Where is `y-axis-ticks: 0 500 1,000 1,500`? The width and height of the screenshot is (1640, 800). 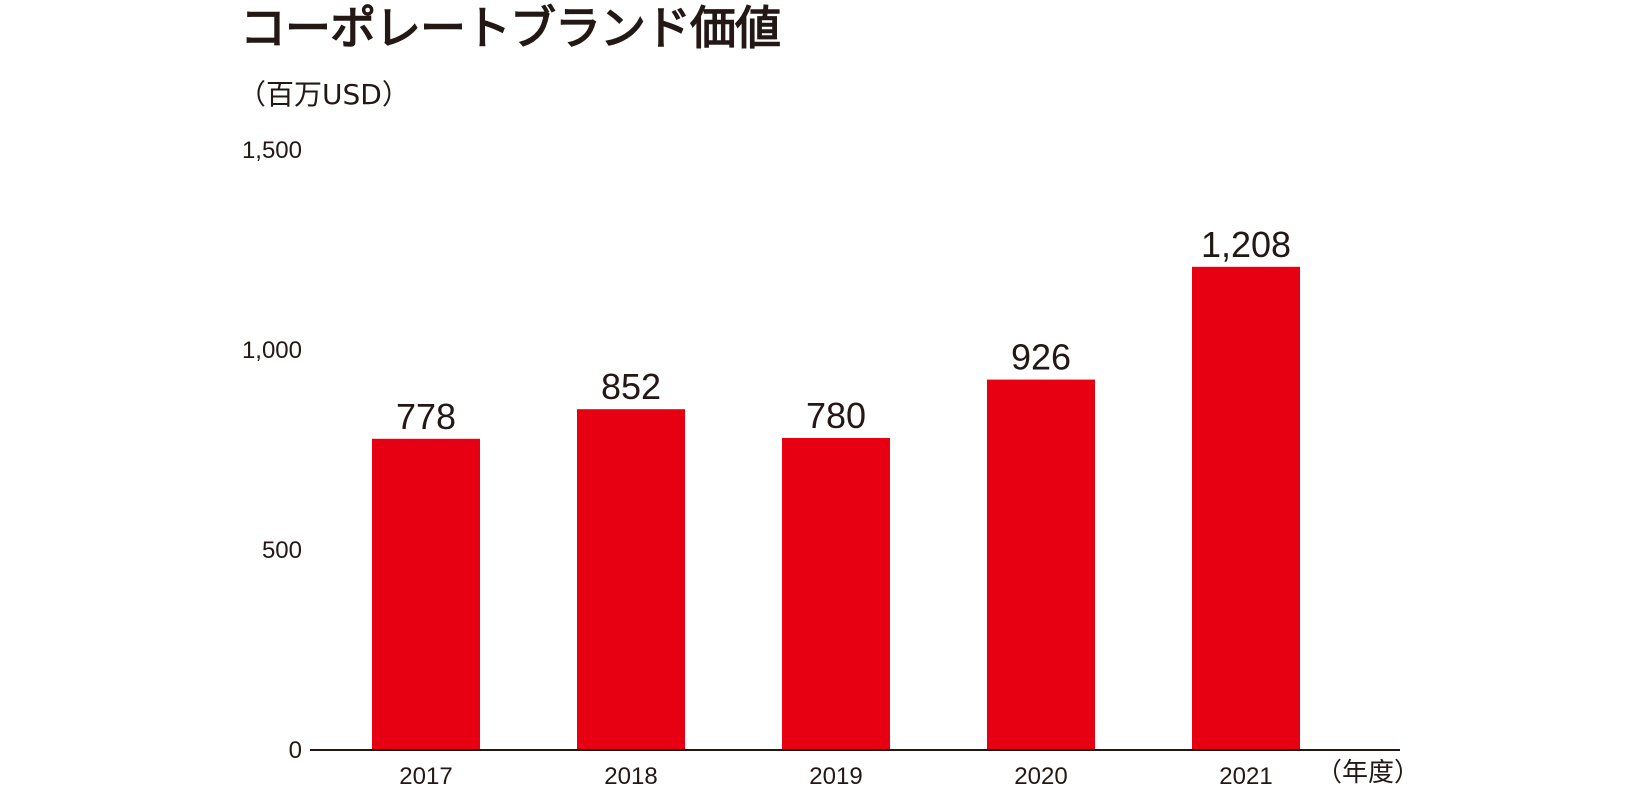
y-axis-ticks: 0 500 1,000 1,500 is located at coordinates (272, 450).